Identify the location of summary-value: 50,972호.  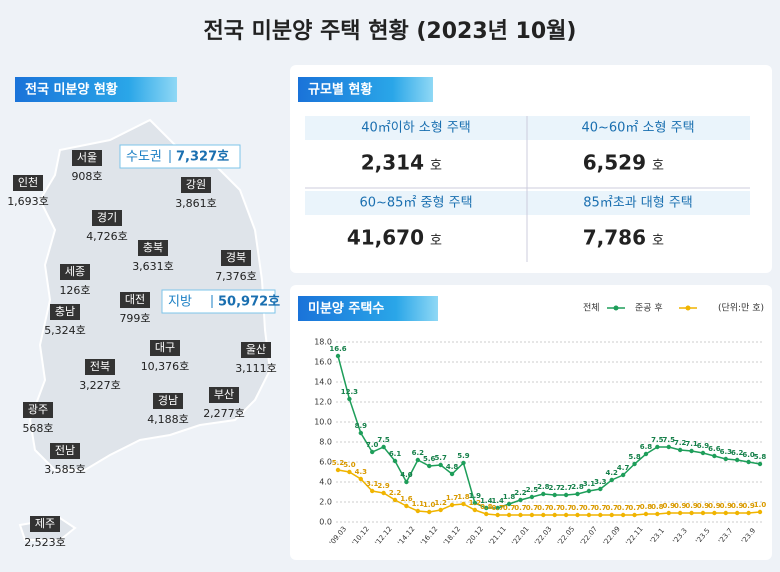
(249, 302).